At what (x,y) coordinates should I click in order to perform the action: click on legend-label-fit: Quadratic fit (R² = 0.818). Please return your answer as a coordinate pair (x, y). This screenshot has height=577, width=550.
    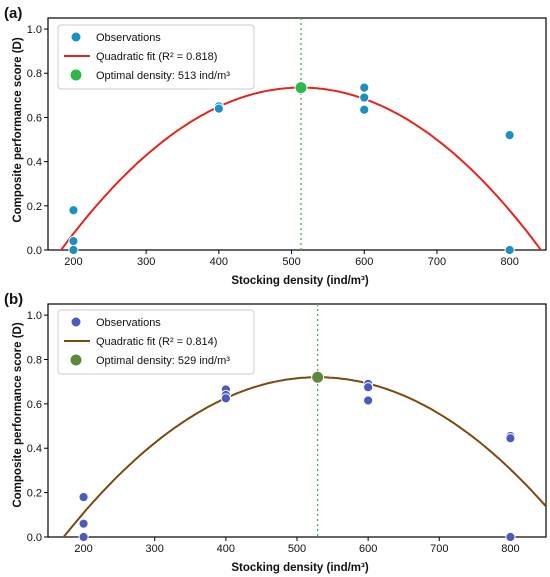
    Looking at the image, I should click on (156, 57).